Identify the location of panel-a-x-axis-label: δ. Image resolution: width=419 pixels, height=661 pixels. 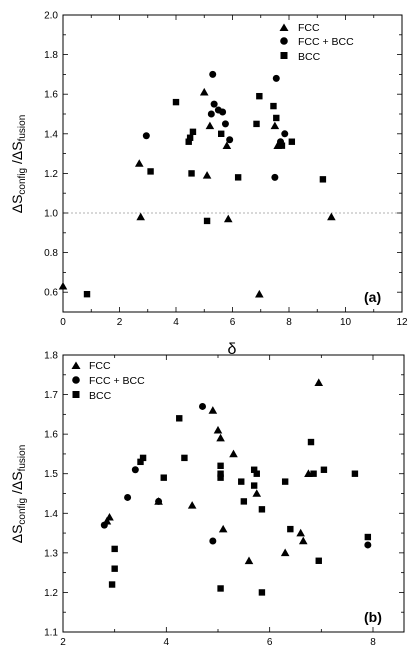
(232, 349).